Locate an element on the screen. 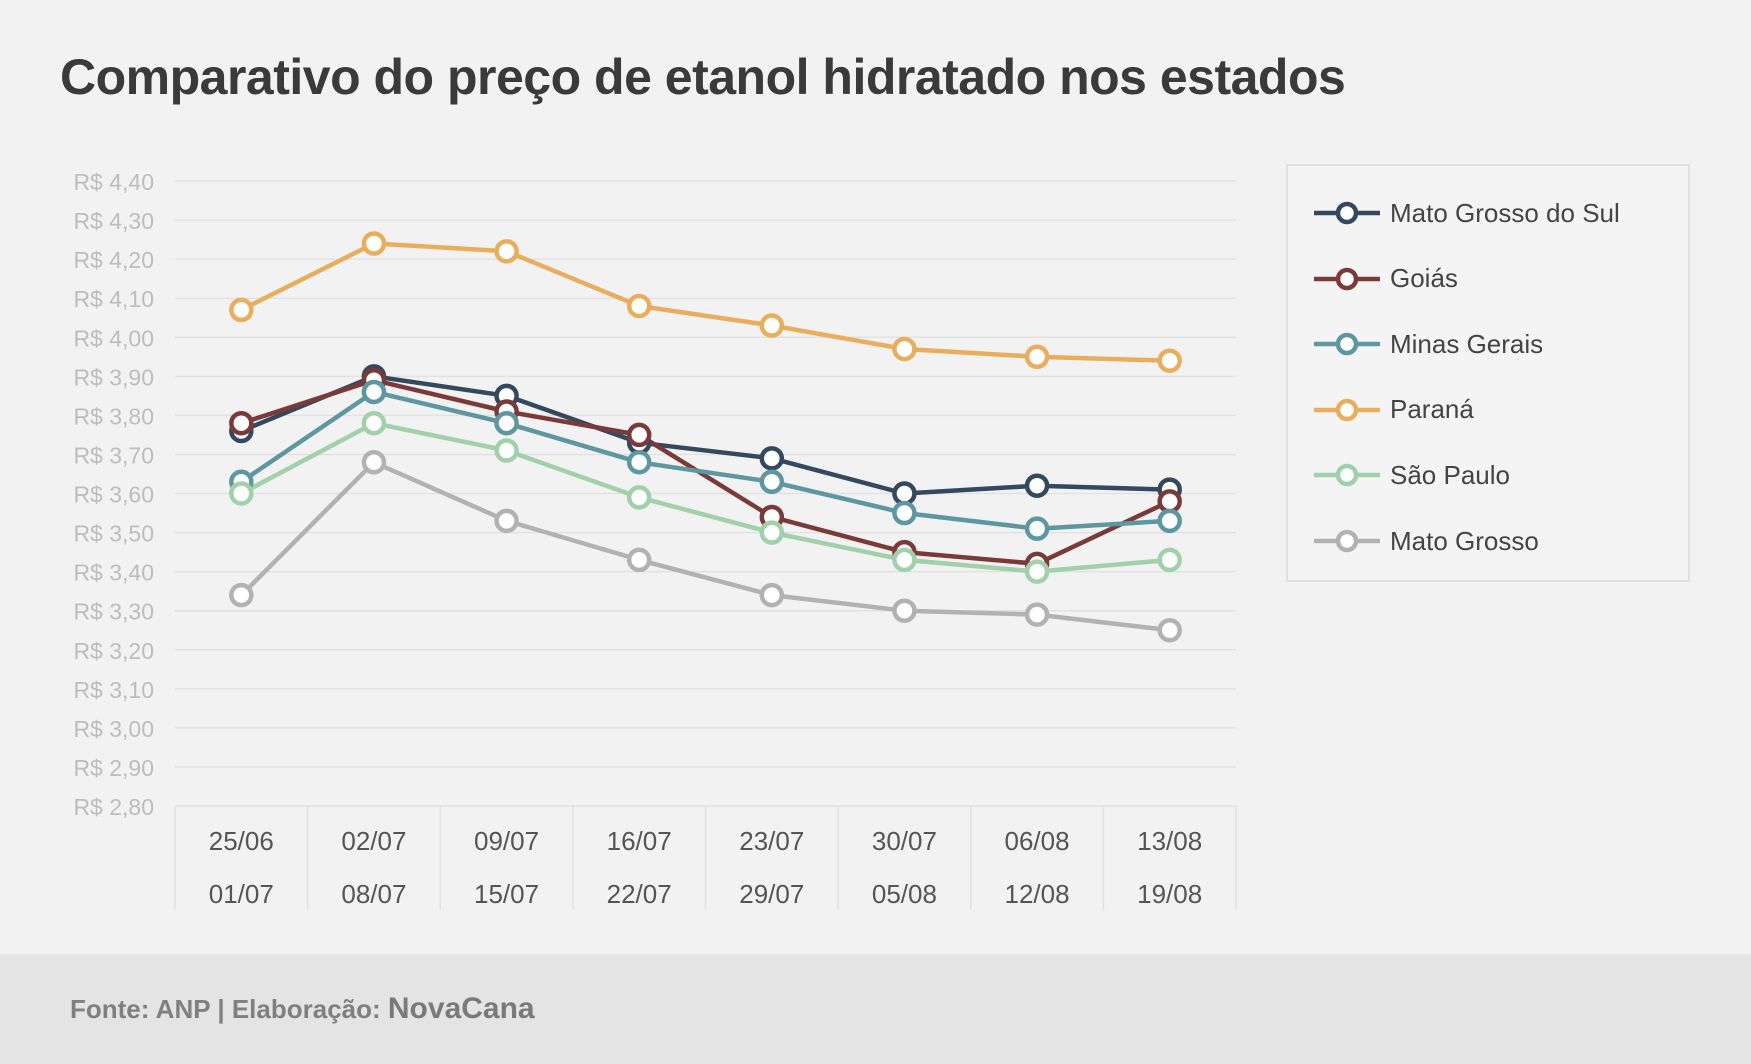 This screenshot has height=1064, width=1751. series-line-minas-gerais is located at coordinates (705, 460).